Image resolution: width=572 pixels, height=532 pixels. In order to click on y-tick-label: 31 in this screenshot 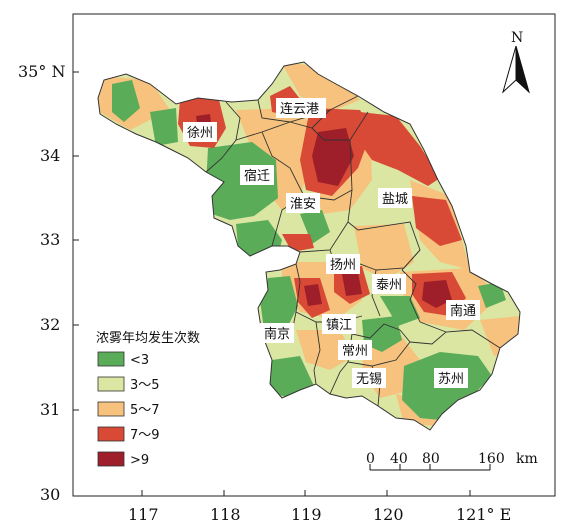, I will do `click(50, 409)`.